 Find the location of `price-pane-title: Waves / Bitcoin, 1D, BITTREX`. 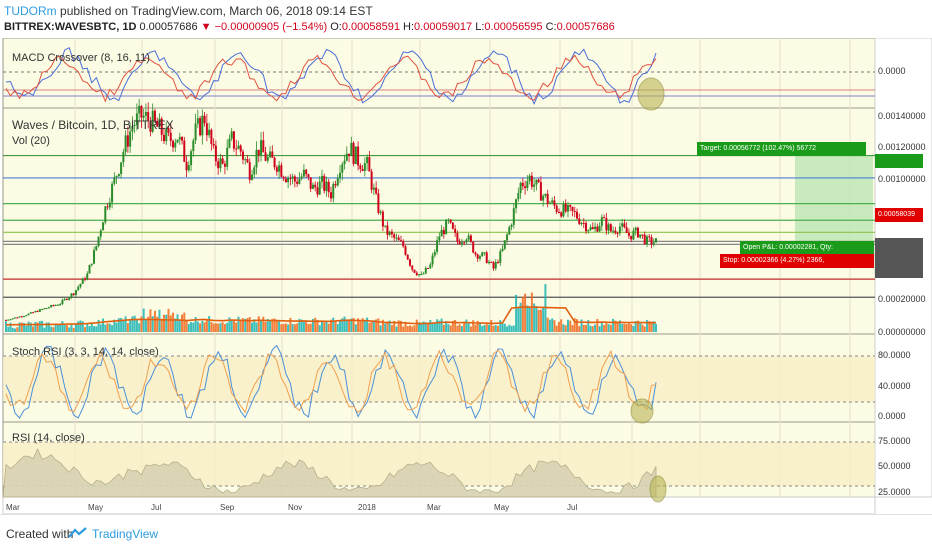

price-pane-title: Waves / Bitcoin, 1D, BITTREX is located at coordinates (93, 125).